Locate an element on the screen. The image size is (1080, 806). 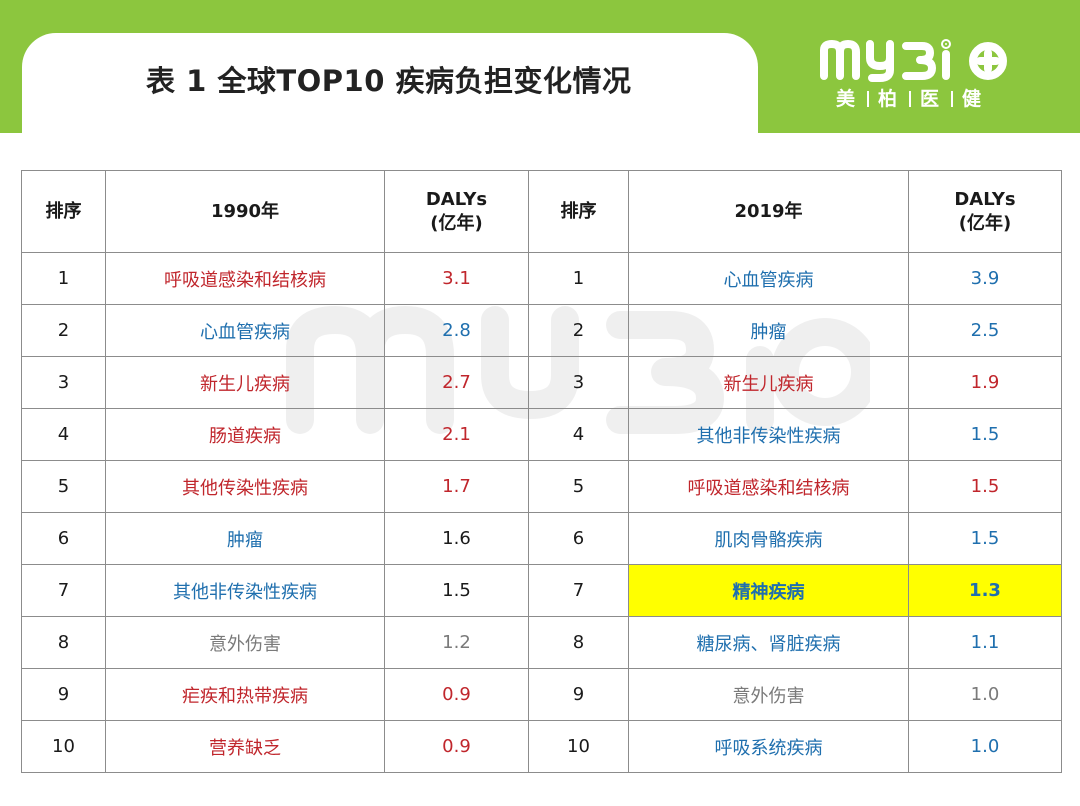
table-header-row: 排序 1990年 DALYs (亿年) 排序 2019年 DALYs (亿年) is located at coordinates (541, 211).